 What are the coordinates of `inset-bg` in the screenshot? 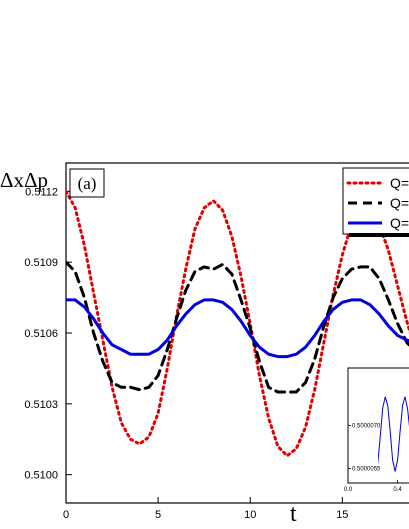 It's located at (378, 425).